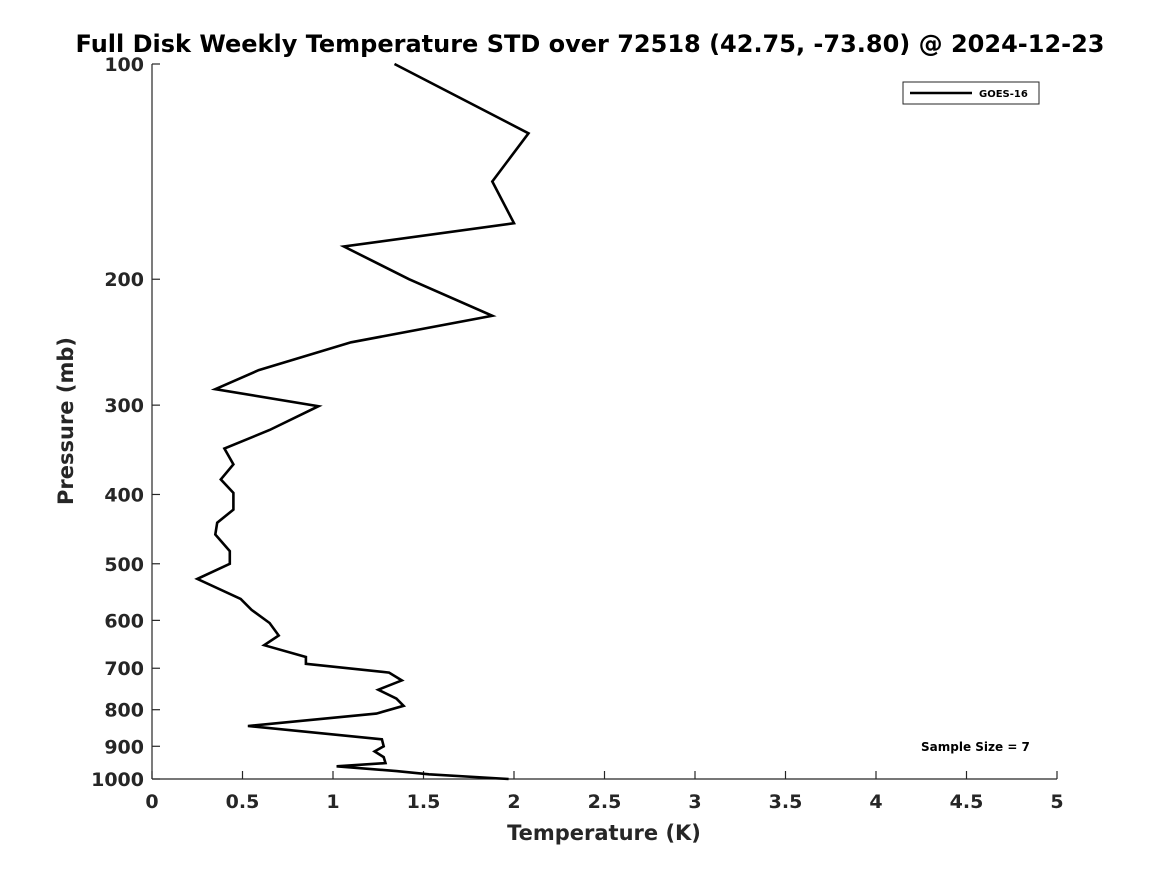 The width and height of the screenshot is (1167, 875). I want to click on y-tick-label: 500, so click(124, 565).